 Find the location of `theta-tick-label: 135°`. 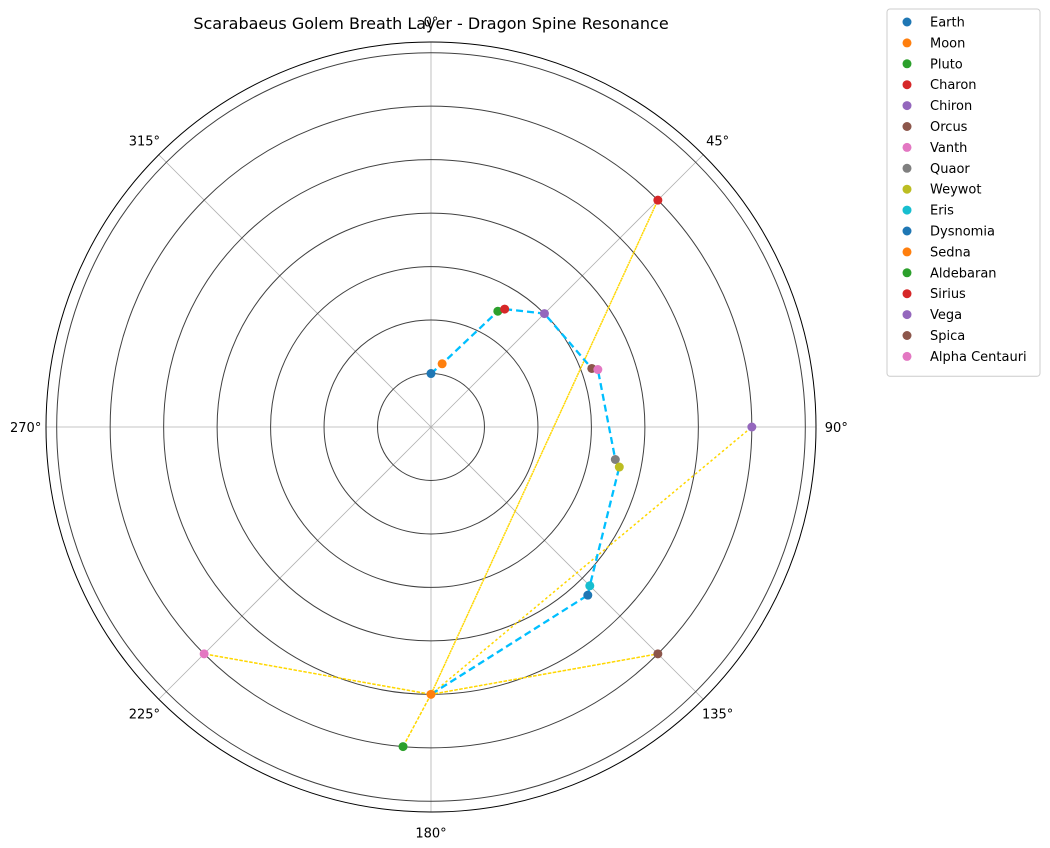

theta-tick-label: 135° is located at coordinates (717, 715).